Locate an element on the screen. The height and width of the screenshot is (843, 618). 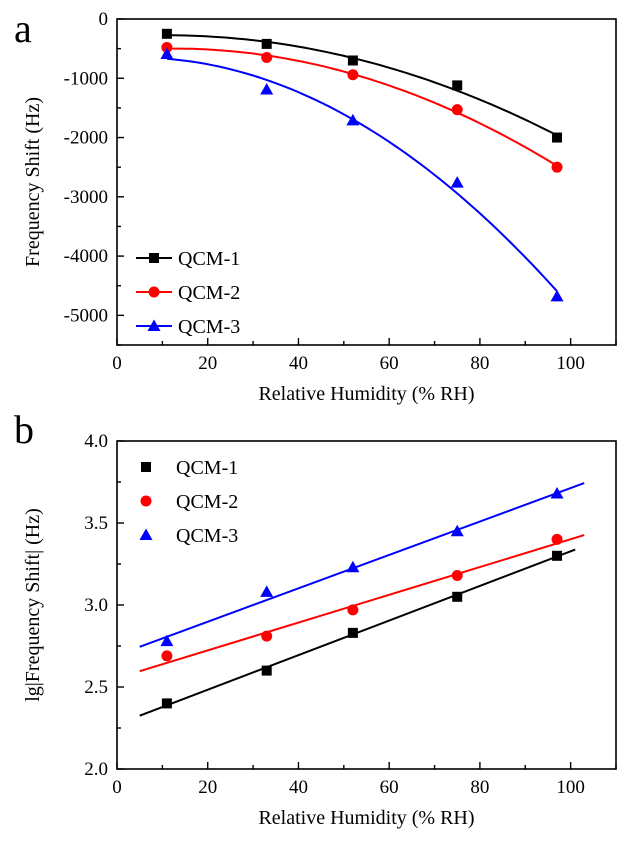
y-tick-label: 2.0 is located at coordinates (96, 769).